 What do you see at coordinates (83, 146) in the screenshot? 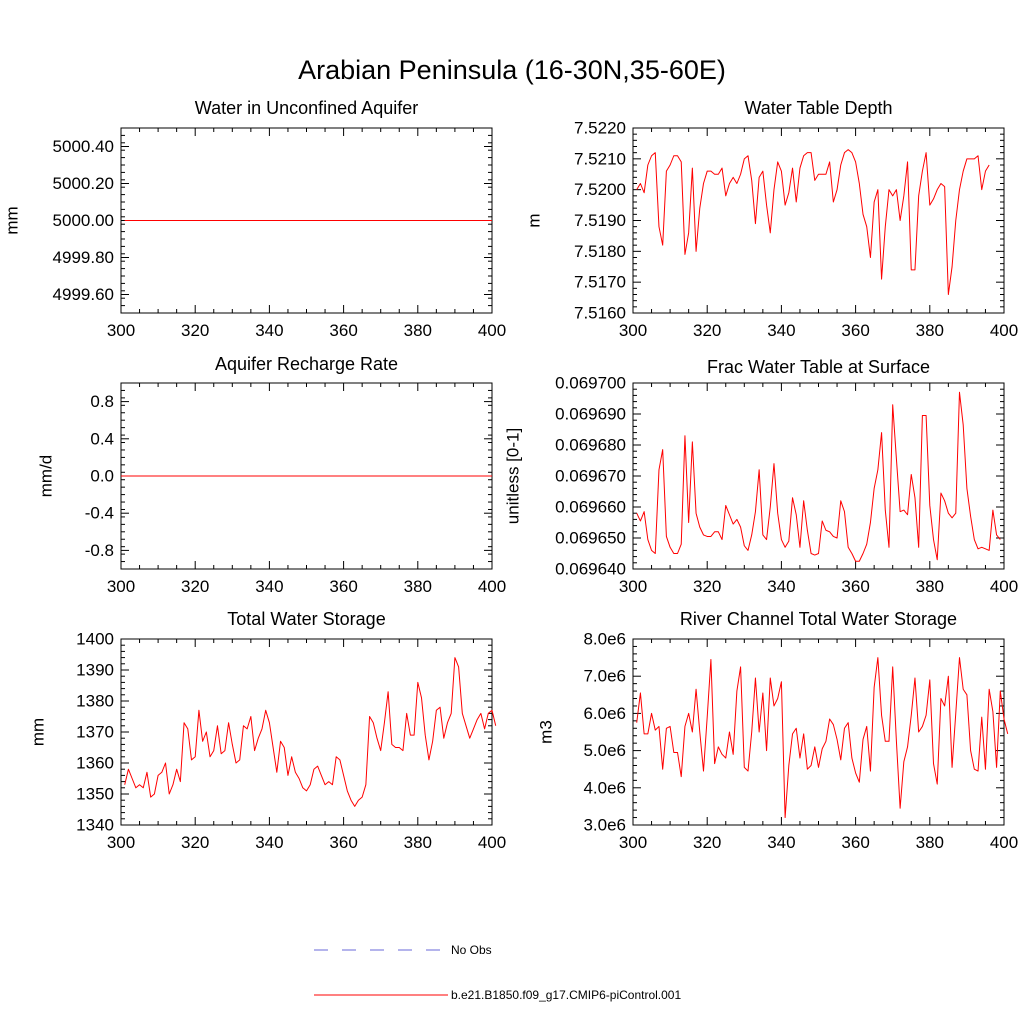
I see `y-tick-label: 5000.40` at bounding box center [83, 146].